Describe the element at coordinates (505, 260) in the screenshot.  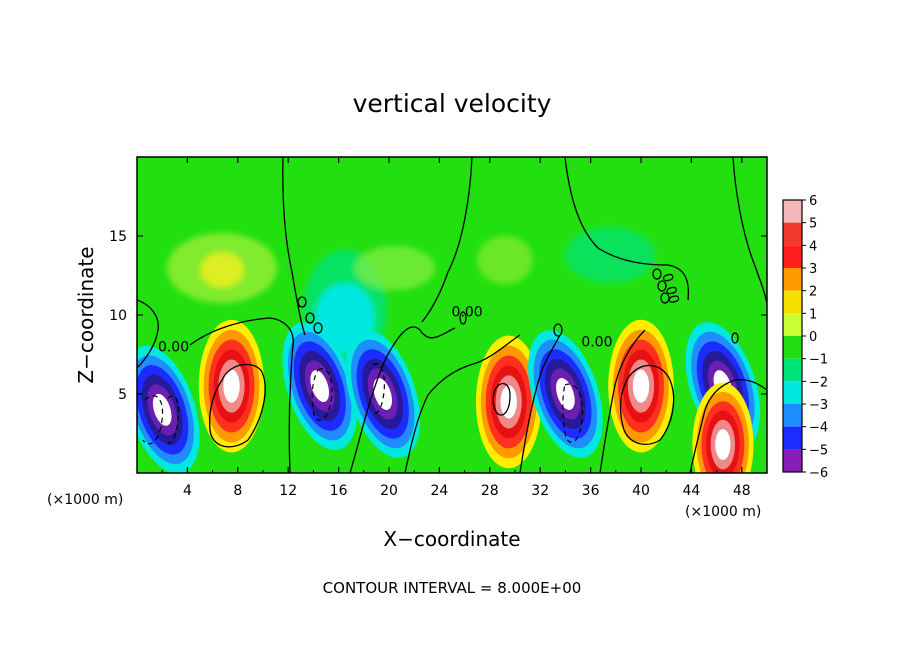
I see `field-upper-mid-right` at that location.